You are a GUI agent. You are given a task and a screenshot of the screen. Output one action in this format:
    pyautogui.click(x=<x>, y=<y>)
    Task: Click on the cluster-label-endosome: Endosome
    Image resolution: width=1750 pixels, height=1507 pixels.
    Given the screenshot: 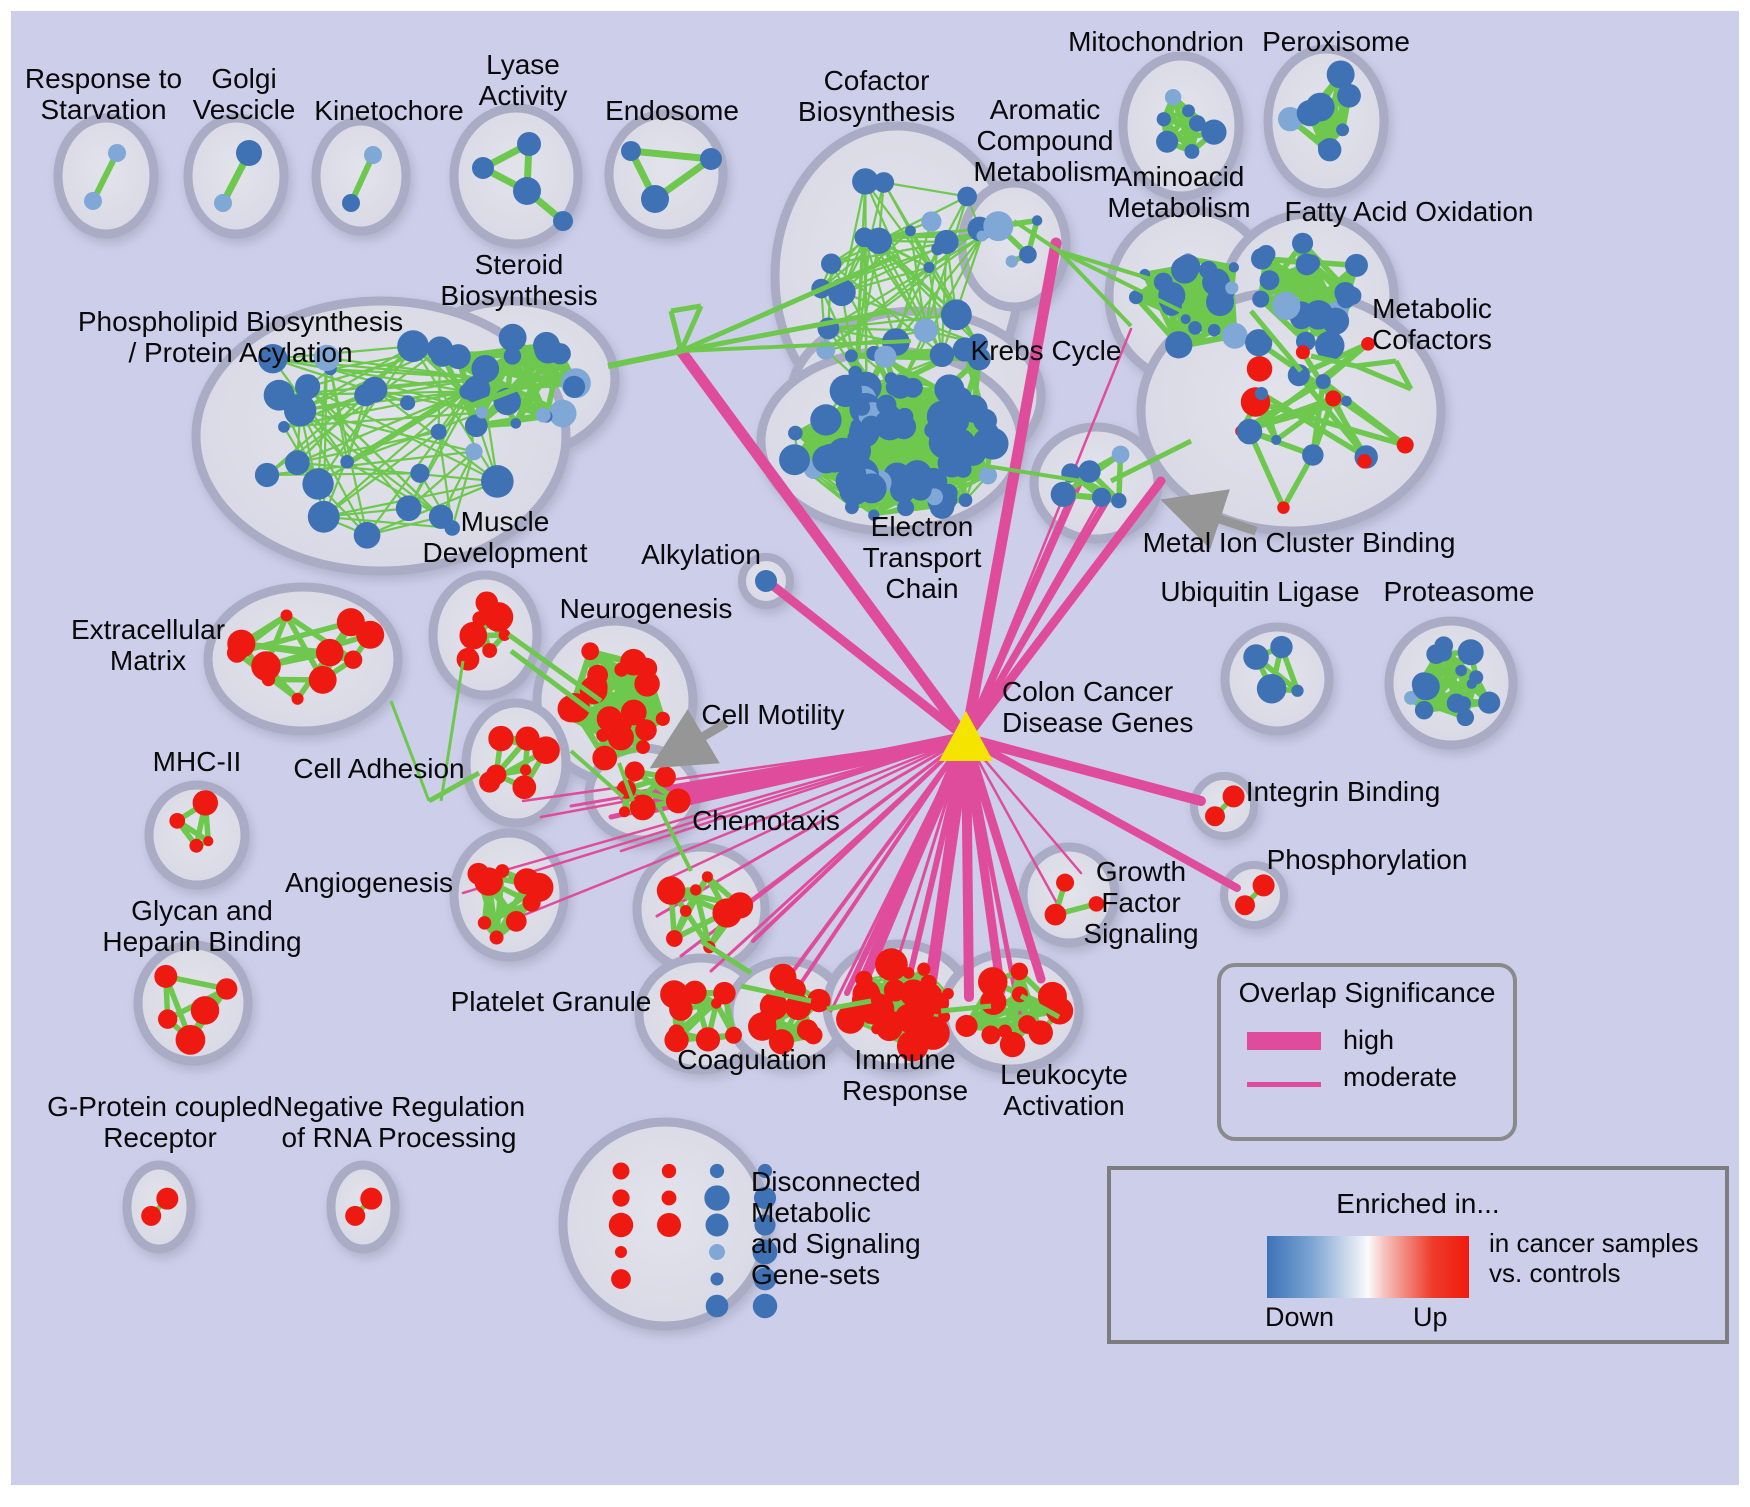 What is the action you would take?
    pyautogui.click(x=672, y=110)
    